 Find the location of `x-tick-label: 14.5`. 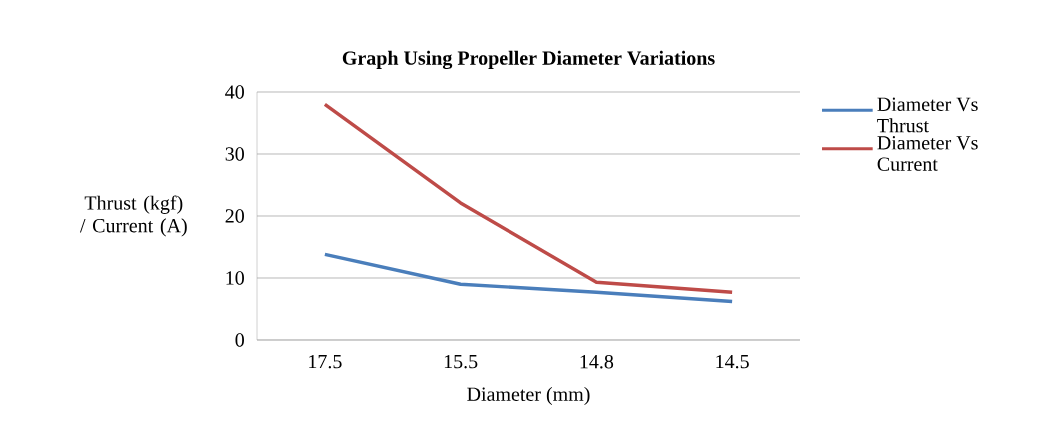

x-tick-label: 14.5 is located at coordinates (732, 361).